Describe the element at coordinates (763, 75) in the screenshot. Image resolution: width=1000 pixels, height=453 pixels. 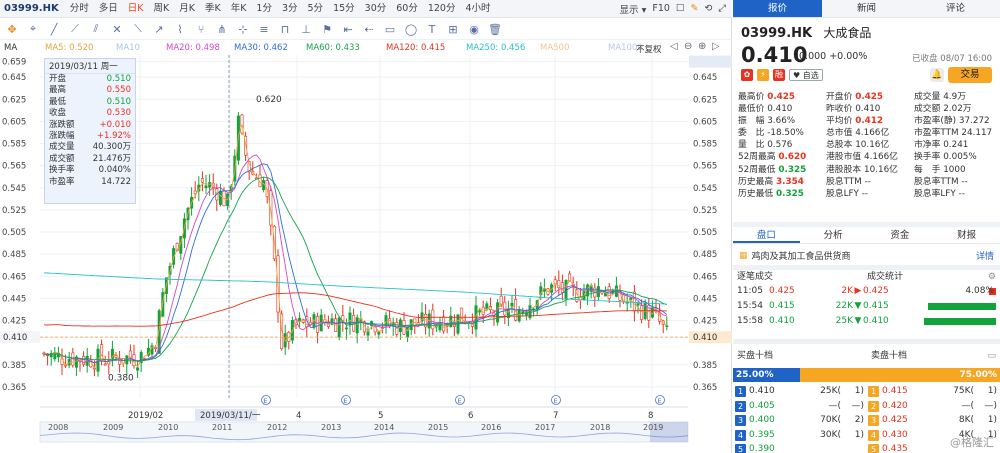
I see `lightning-icon: ⚡` at that location.